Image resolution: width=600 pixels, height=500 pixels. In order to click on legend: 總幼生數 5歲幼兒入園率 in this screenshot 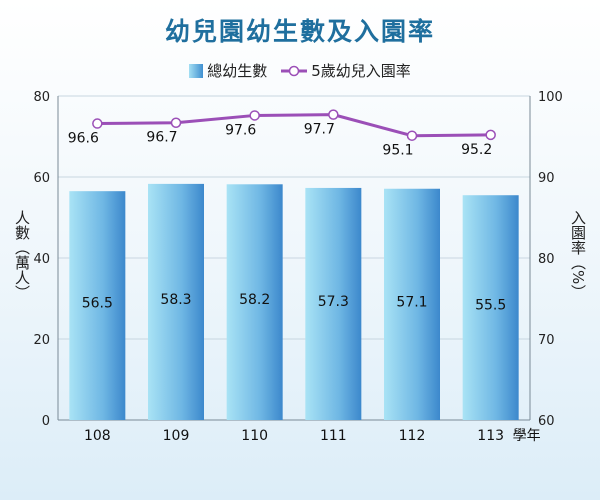, I will do `click(300, 70)`.